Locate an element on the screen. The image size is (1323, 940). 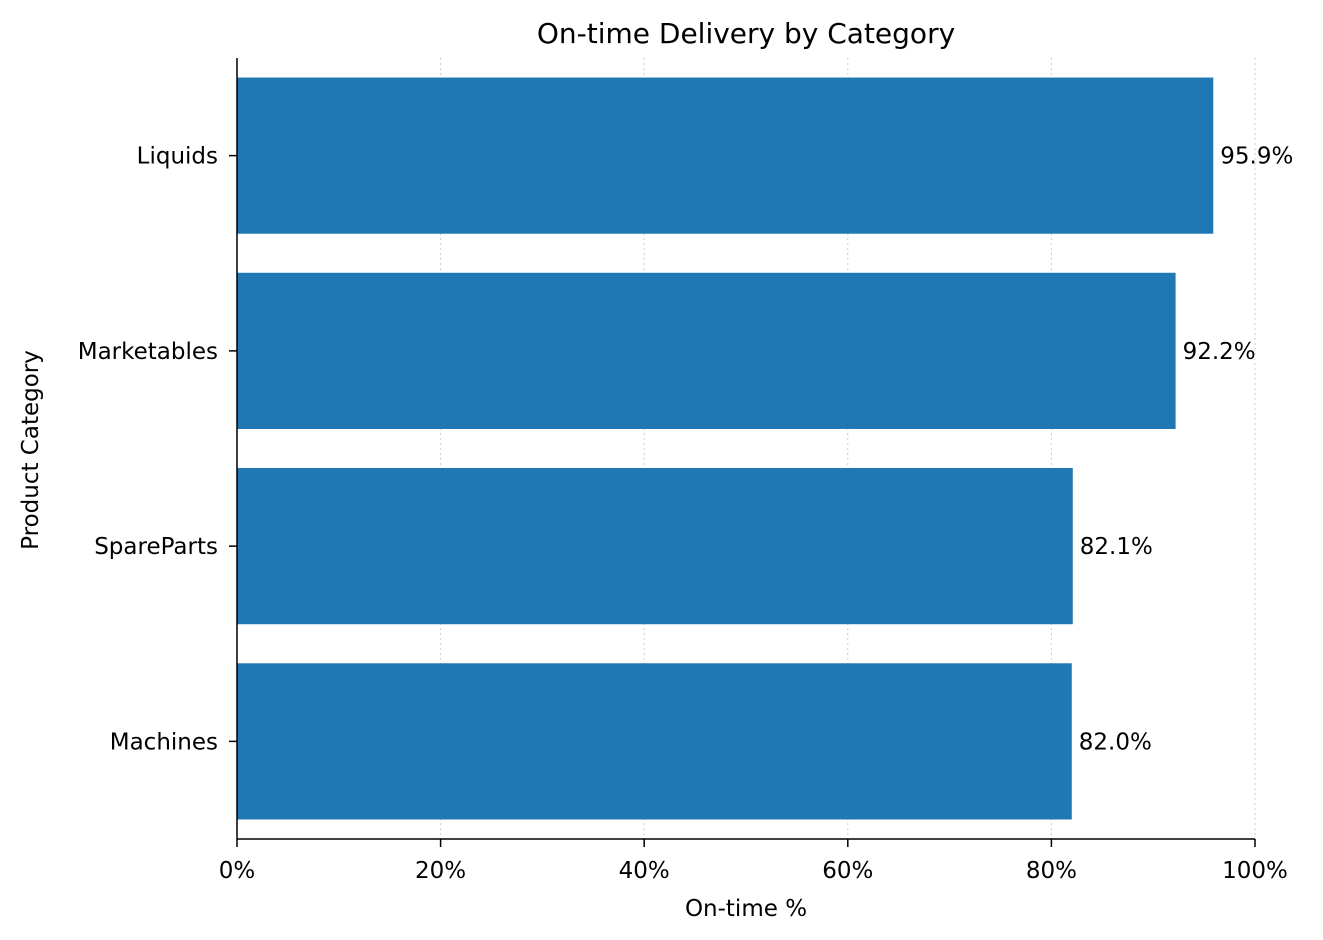
y-tick-label: Liquids is located at coordinates (177, 157).